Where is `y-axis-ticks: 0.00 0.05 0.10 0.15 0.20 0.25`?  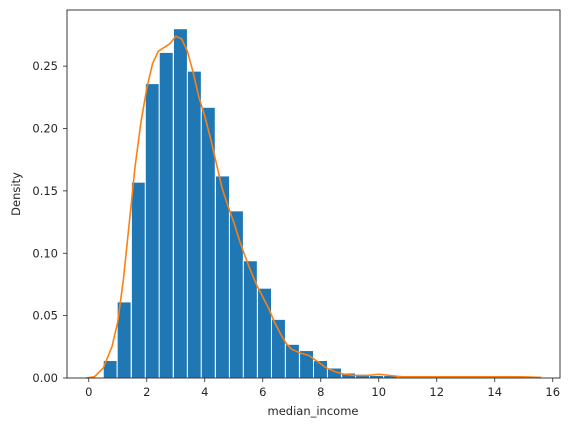
y-axis-ticks: 0.00 0.05 0.10 0.15 0.20 0.25 is located at coordinates (49, 222).